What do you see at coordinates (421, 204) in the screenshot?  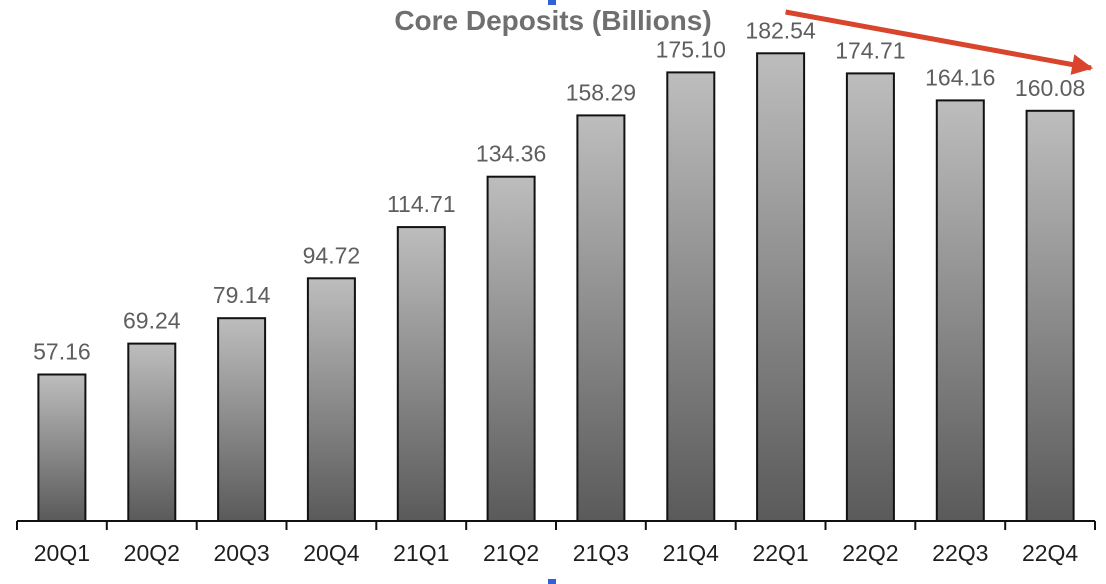 I see `data-label-21q1: 114.71` at bounding box center [421, 204].